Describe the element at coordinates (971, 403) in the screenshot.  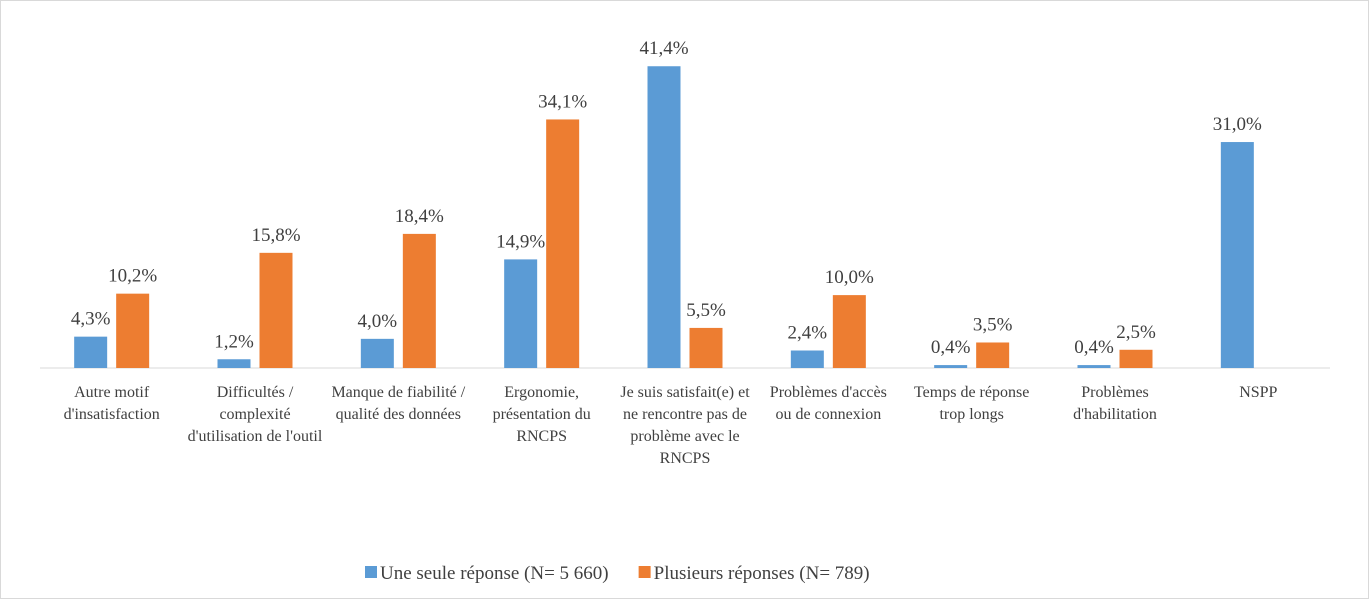
I see `x-tick-label: Temps de réponse trop longs` at that location.